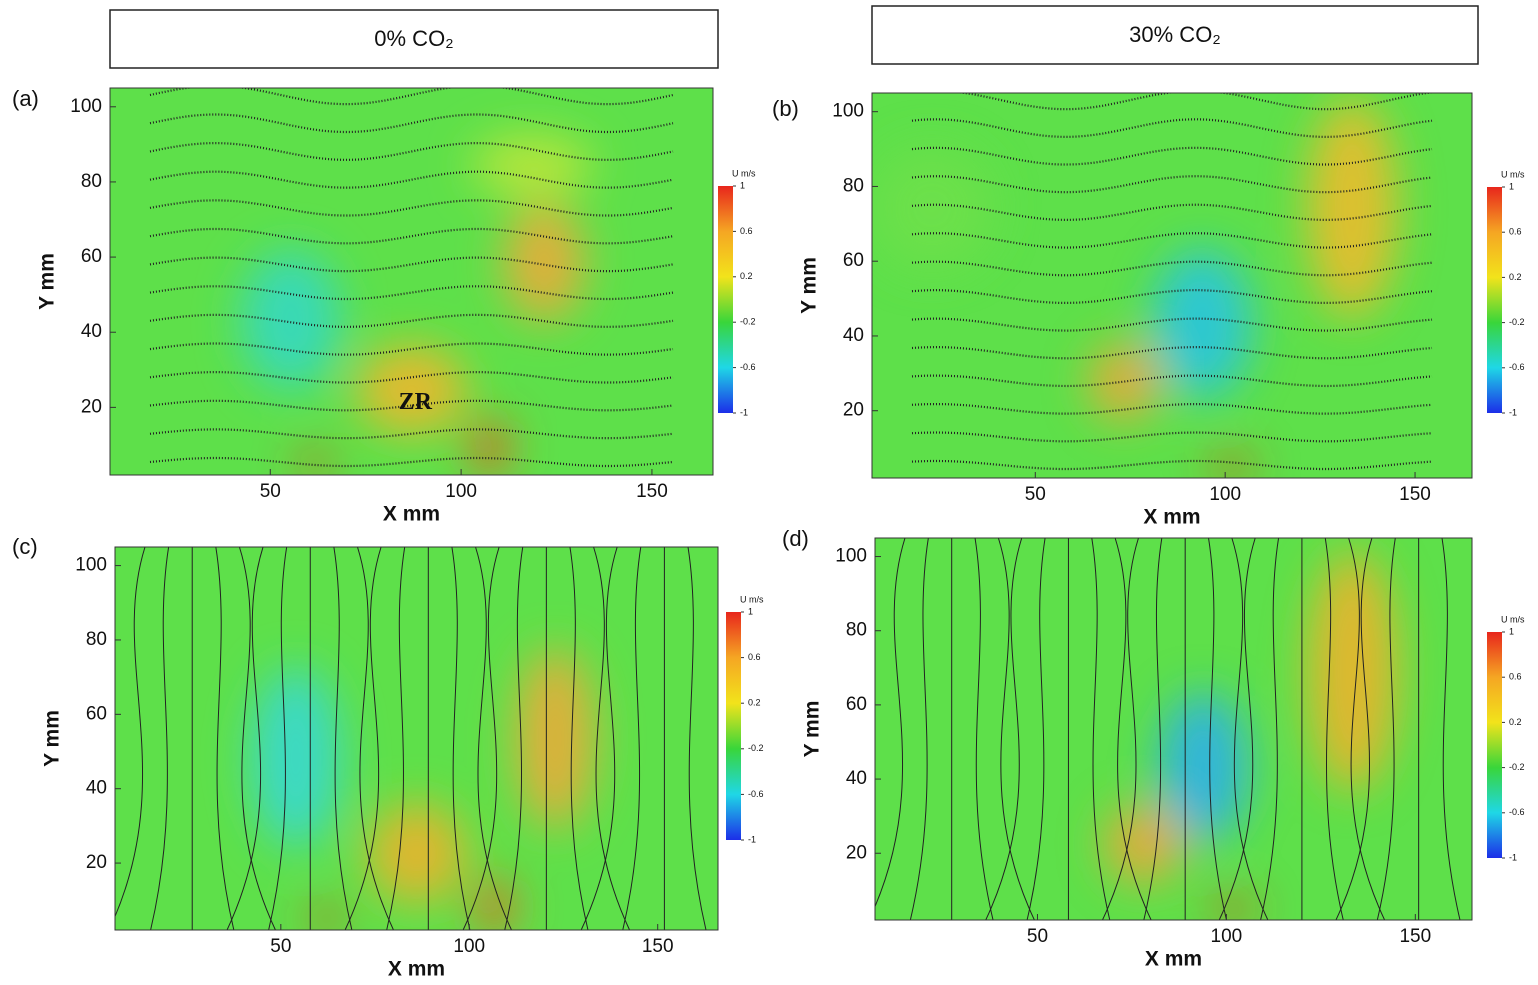  Describe the element at coordinates (416, 402) in the screenshot. I see `annotation: ZR` at that location.